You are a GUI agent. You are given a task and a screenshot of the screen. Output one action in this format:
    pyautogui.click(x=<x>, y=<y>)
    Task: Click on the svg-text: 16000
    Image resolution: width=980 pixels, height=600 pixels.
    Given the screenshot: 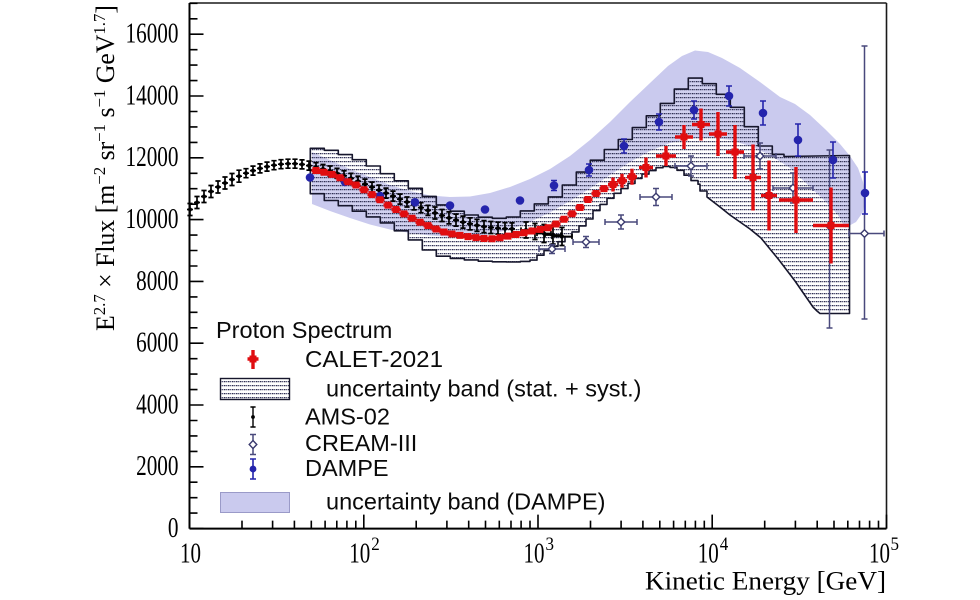 What is the action you would take?
    pyautogui.click(x=152, y=34)
    